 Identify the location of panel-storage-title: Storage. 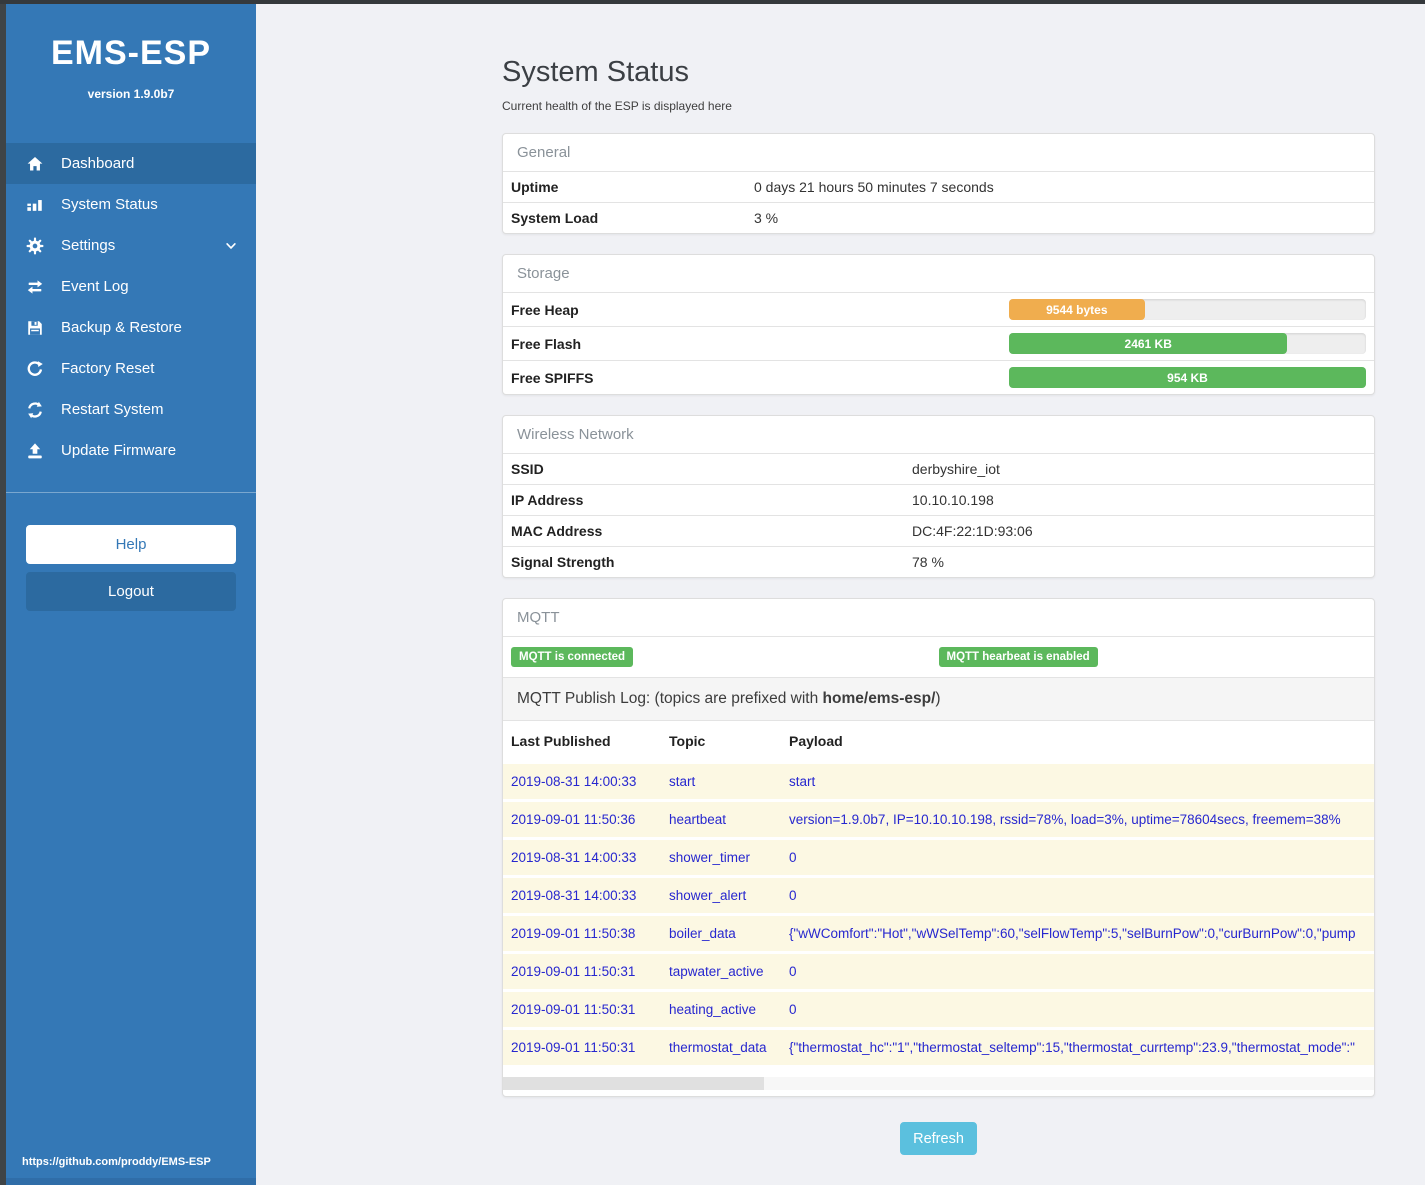
(543, 273).